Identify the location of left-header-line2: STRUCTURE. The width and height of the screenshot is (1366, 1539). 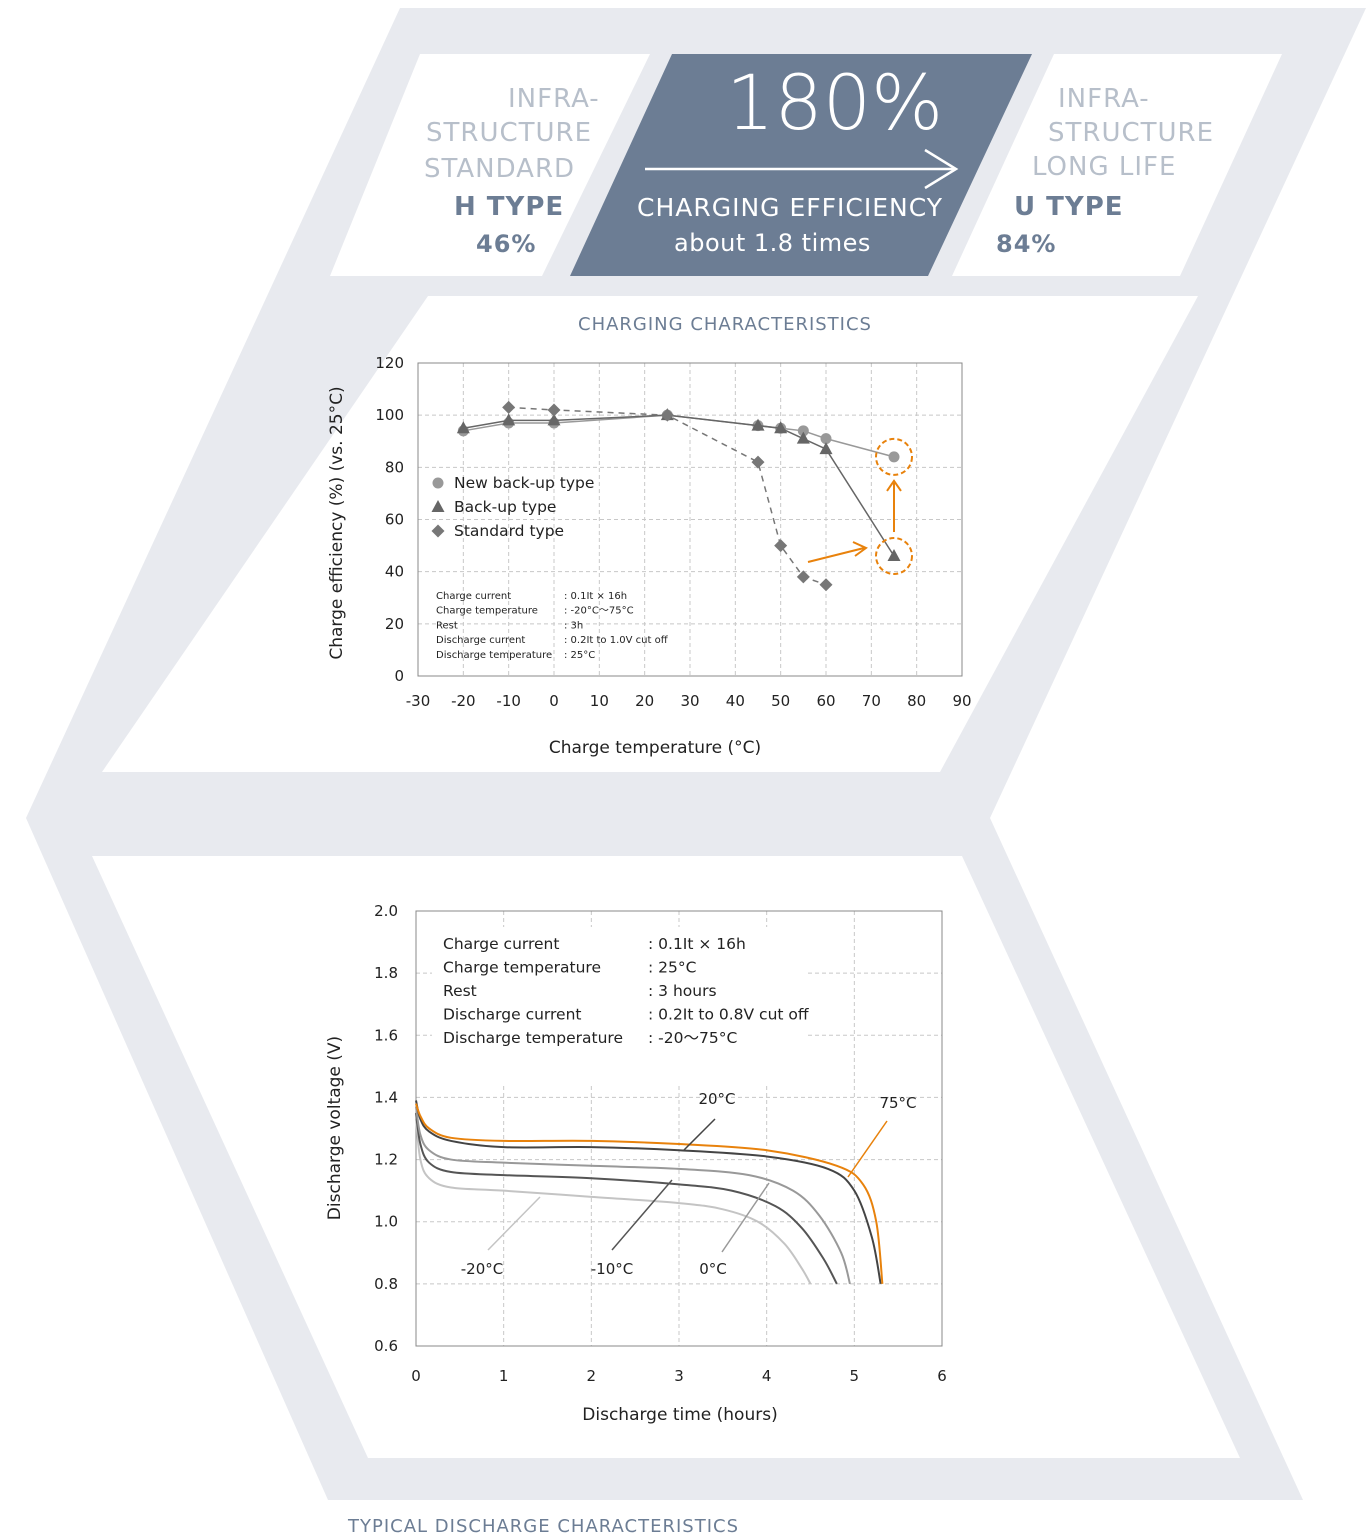
(509, 133).